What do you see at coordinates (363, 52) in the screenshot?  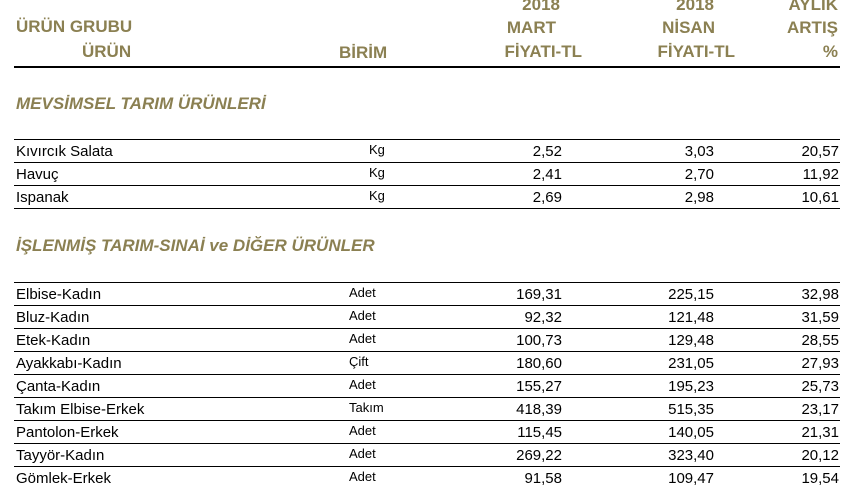 I see `header-unit-label: BİRİM` at bounding box center [363, 52].